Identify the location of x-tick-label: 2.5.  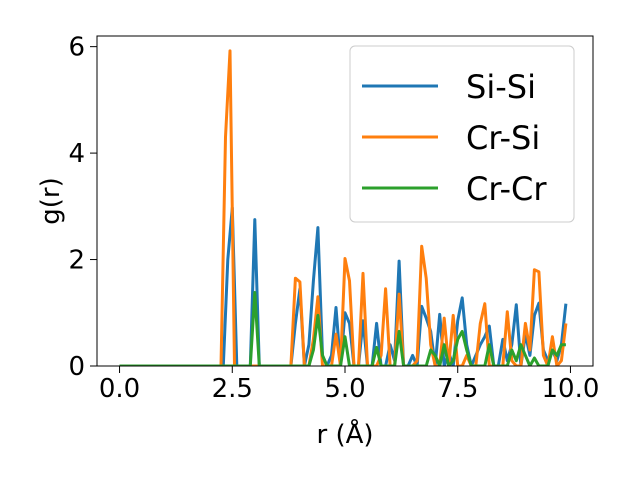
(232, 389).